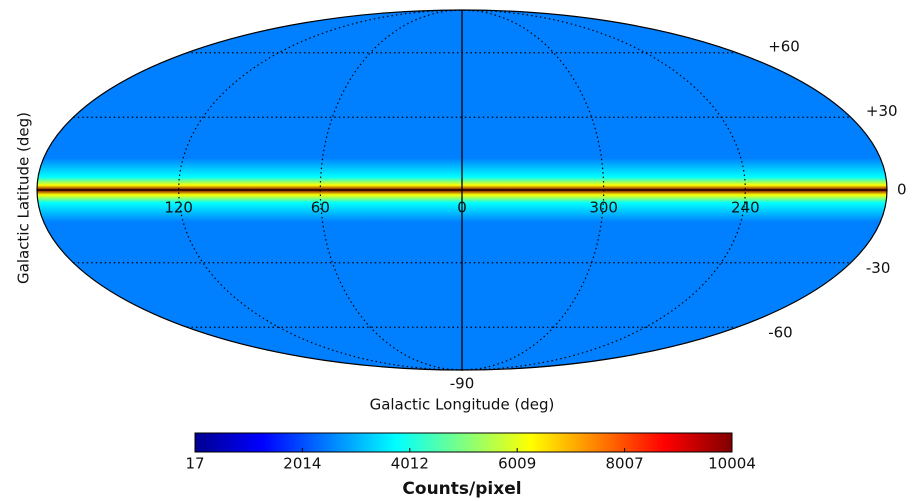 The width and height of the screenshot is (912, 501). Describe the element at coordinates (24, 198) in the screenshot. I see `y-axis-label: Galactic Latitude (deg)` at that location.